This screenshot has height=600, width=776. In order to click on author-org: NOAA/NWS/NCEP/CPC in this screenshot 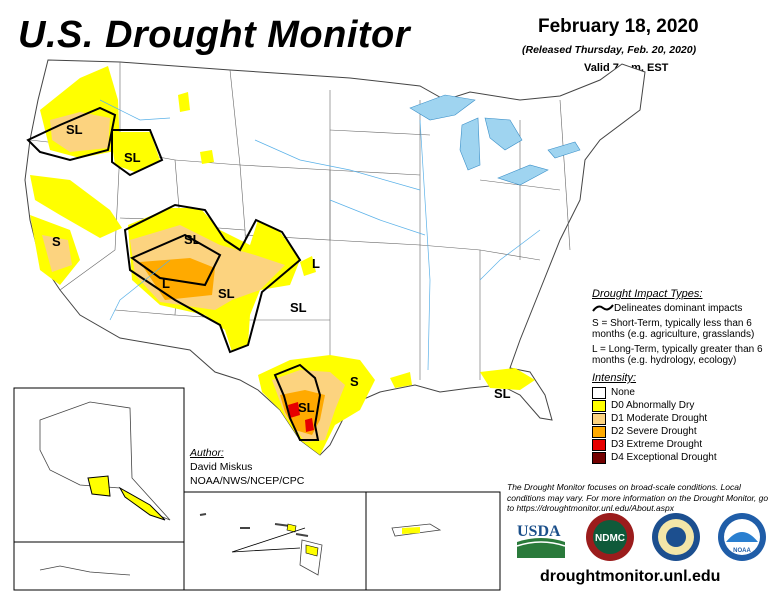, I will do `click(247, 481)`.